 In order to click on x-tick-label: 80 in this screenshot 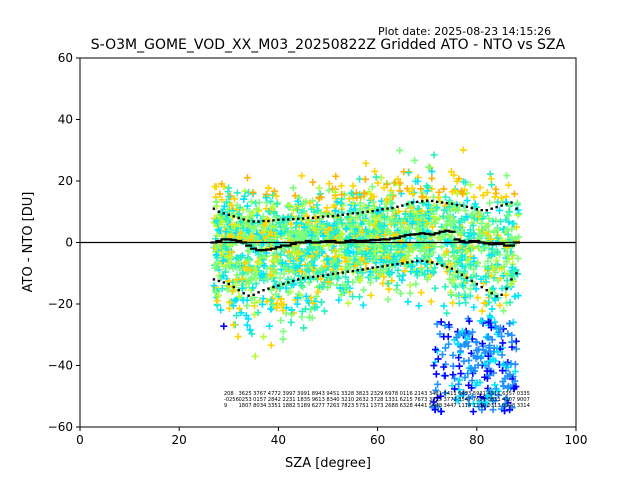, I will do `click(476, 440)`.